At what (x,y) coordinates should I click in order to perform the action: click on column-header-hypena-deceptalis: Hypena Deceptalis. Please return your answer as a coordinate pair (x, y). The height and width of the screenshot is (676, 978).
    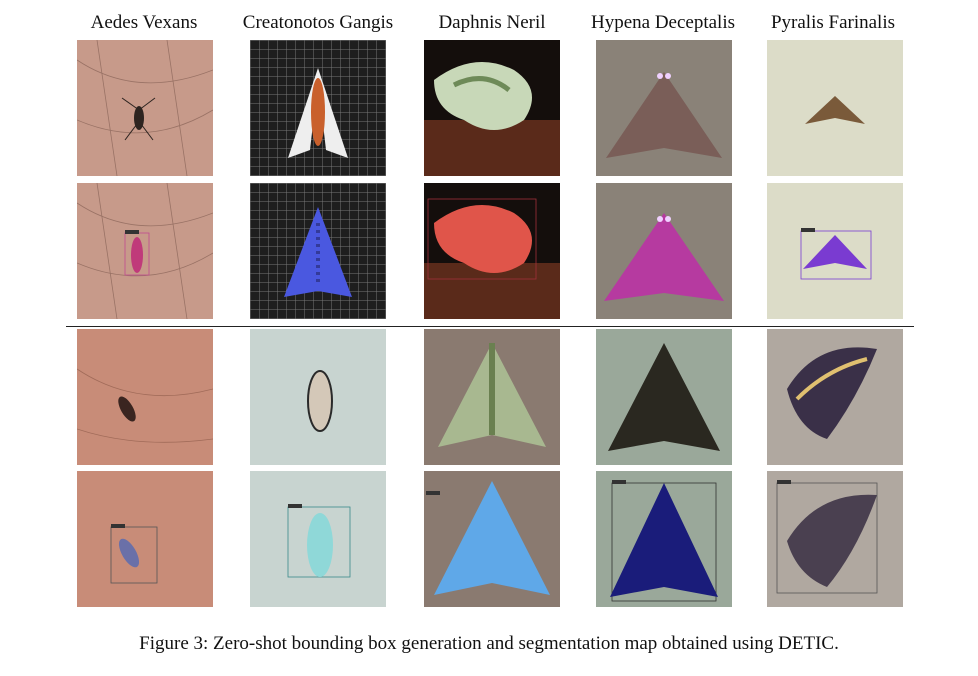
    Looking at the image, I should click on (663, 22).